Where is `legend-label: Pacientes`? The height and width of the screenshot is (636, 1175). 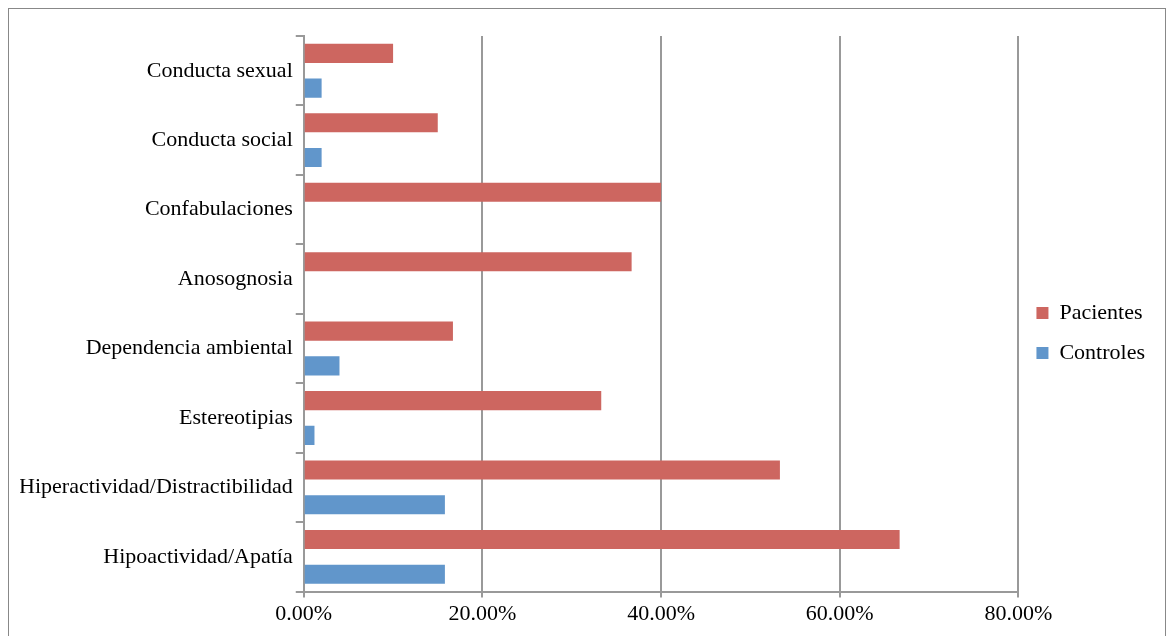
legend-label: Pacientes is located at coordinates (1101, 311).